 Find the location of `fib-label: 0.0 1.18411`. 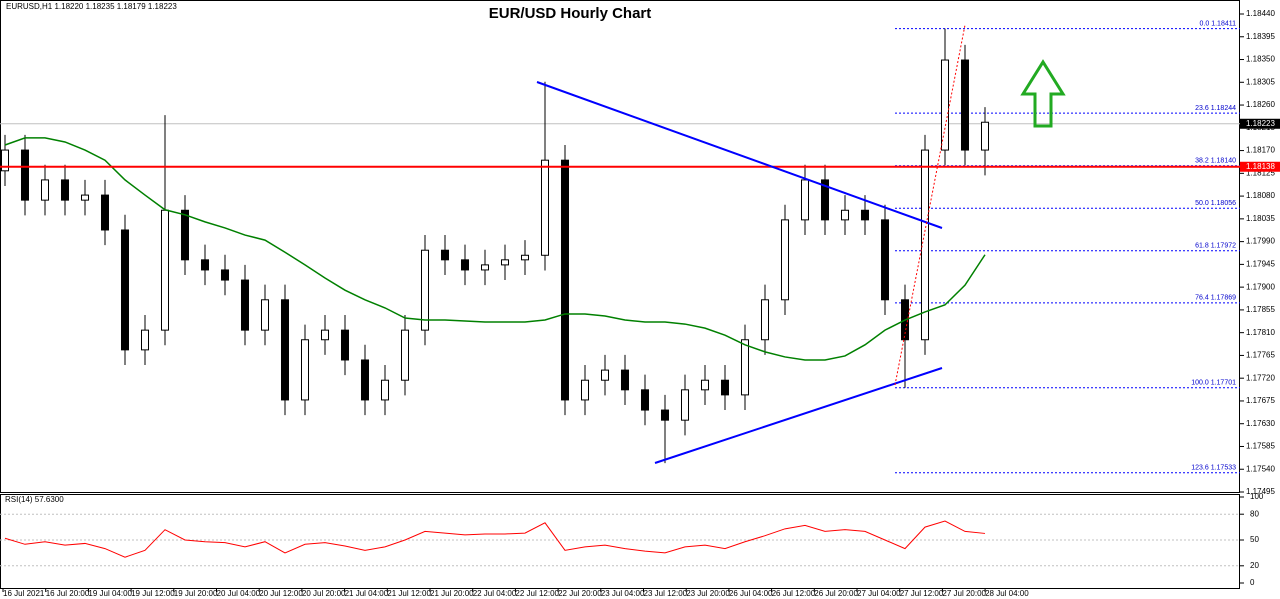

fib-label: 0.0 1.18411 is located at coordinates (1218, 24).